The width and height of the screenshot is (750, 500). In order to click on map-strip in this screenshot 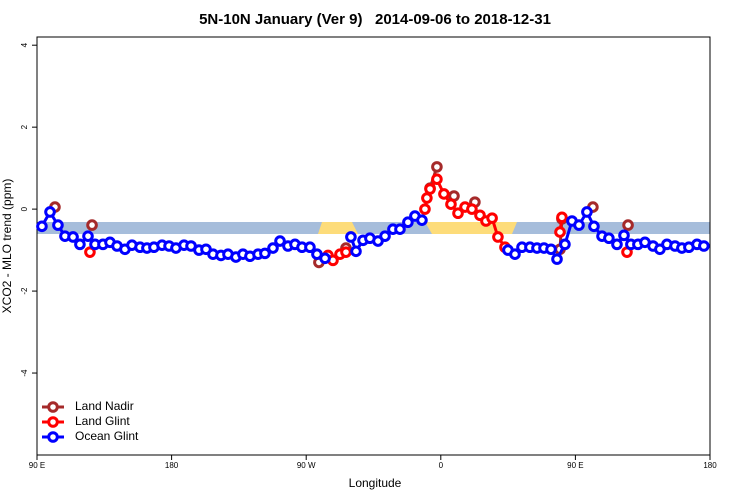, I will do `click(373, 228)`.